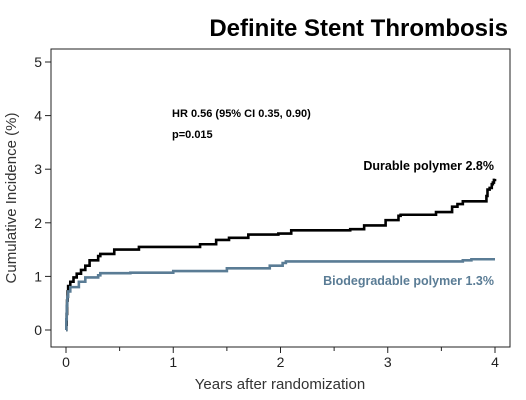 The height and width of the screenshot is (400, 526). What do you see at coordinates (281, 362) in the screenshot?
I see `x-tick-label: 2` at bounding box center [281, 362].